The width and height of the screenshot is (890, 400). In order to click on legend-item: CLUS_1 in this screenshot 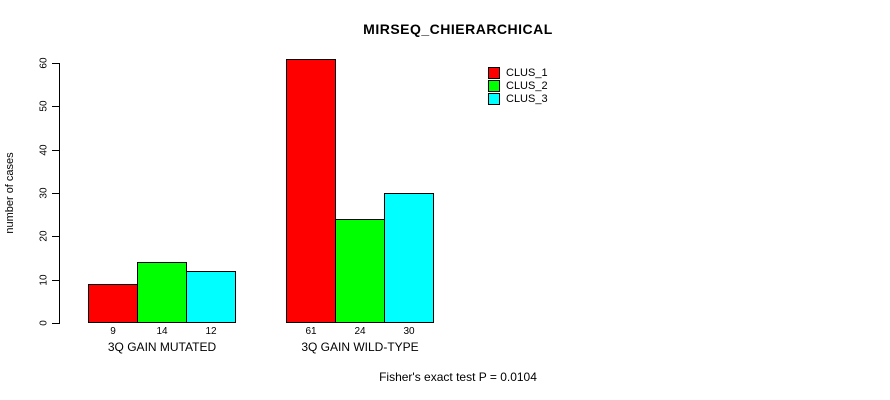, I will do `click(518, 72)`.